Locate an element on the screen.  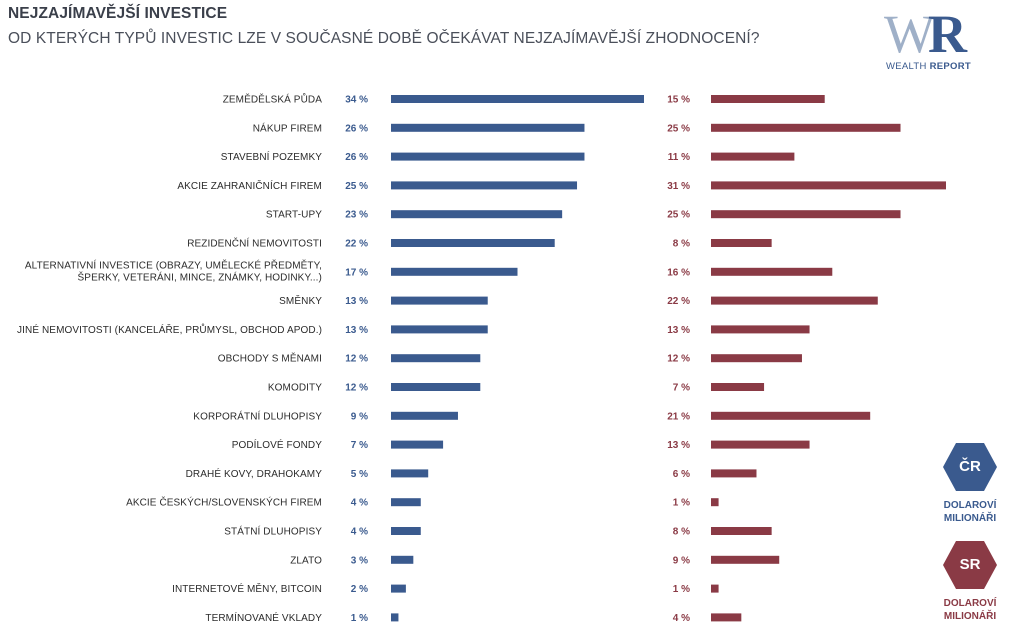
category-label: SMĚNKY is located at coordinates (300, 300).